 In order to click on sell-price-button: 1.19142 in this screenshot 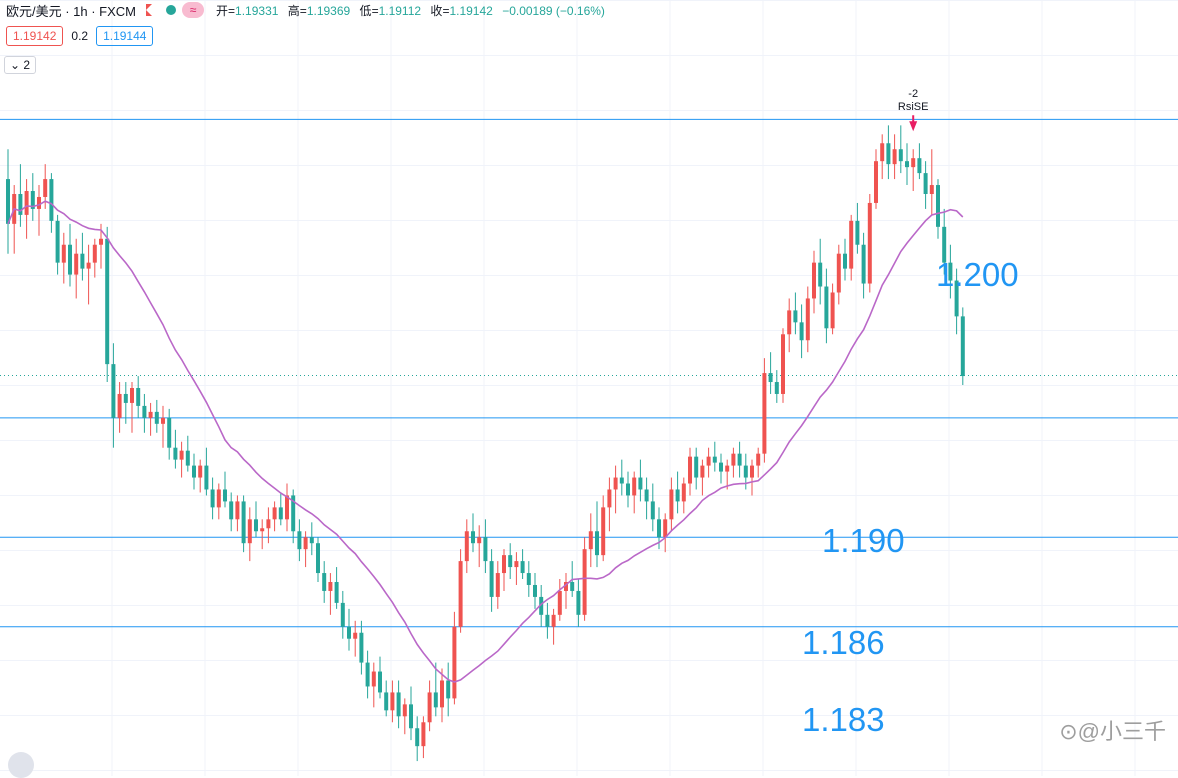, I will do `click(35, 36)`.